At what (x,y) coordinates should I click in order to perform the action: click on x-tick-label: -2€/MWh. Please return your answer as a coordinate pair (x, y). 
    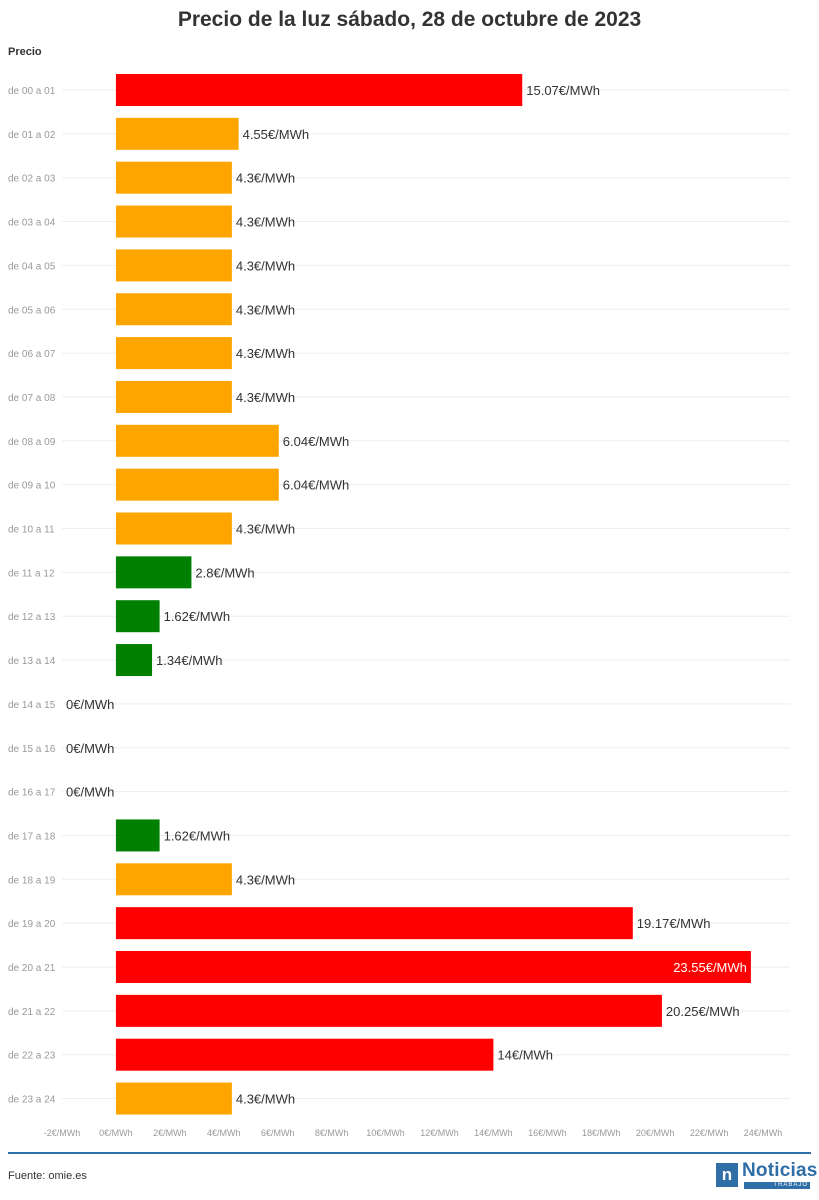
    Looking at the image, I should click on (62, 1133).